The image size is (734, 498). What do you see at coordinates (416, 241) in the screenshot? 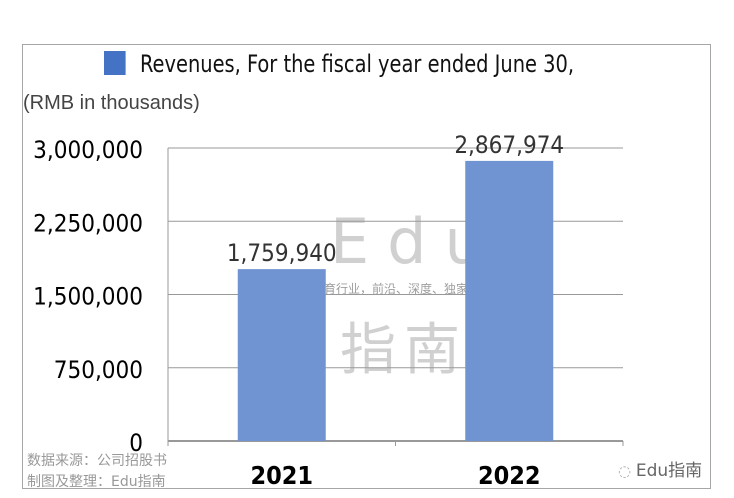
I see `watermark-title: Edu` at bounding box center [416, 241].